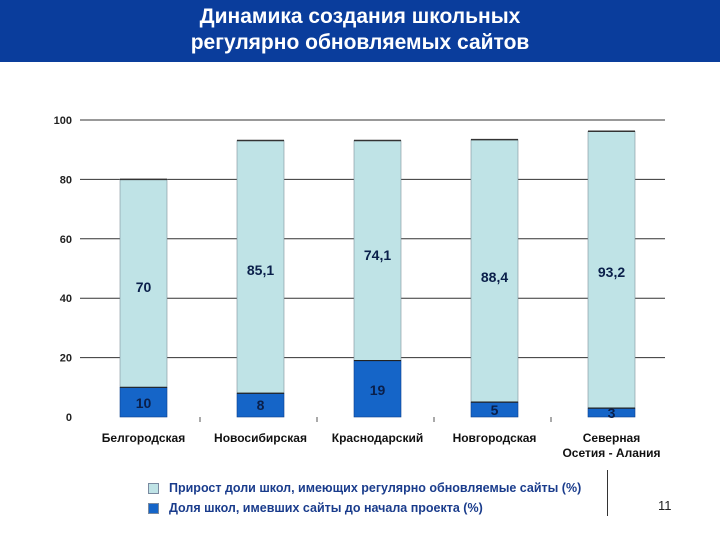  What do you see at coordinates (377, 255) in the screenshot?
I see `data-label-increase: 74,1` at bounding box center [377, 255].